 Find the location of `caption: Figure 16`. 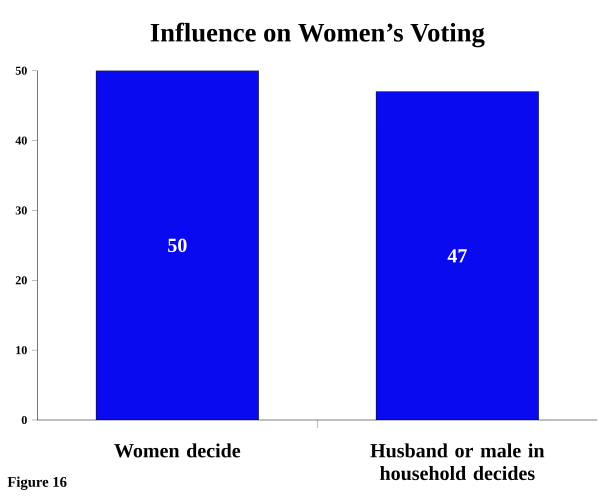

caption: Figure 16 is located at coordinates (37, 483).